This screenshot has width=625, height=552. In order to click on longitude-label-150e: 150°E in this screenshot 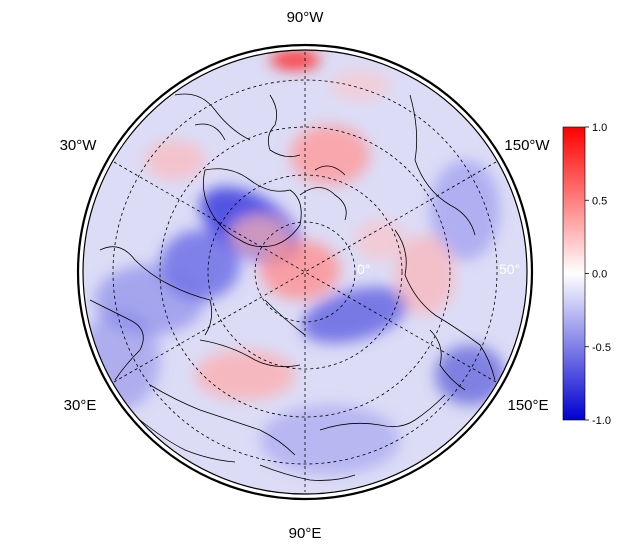, I will do `click(527, 405)`.